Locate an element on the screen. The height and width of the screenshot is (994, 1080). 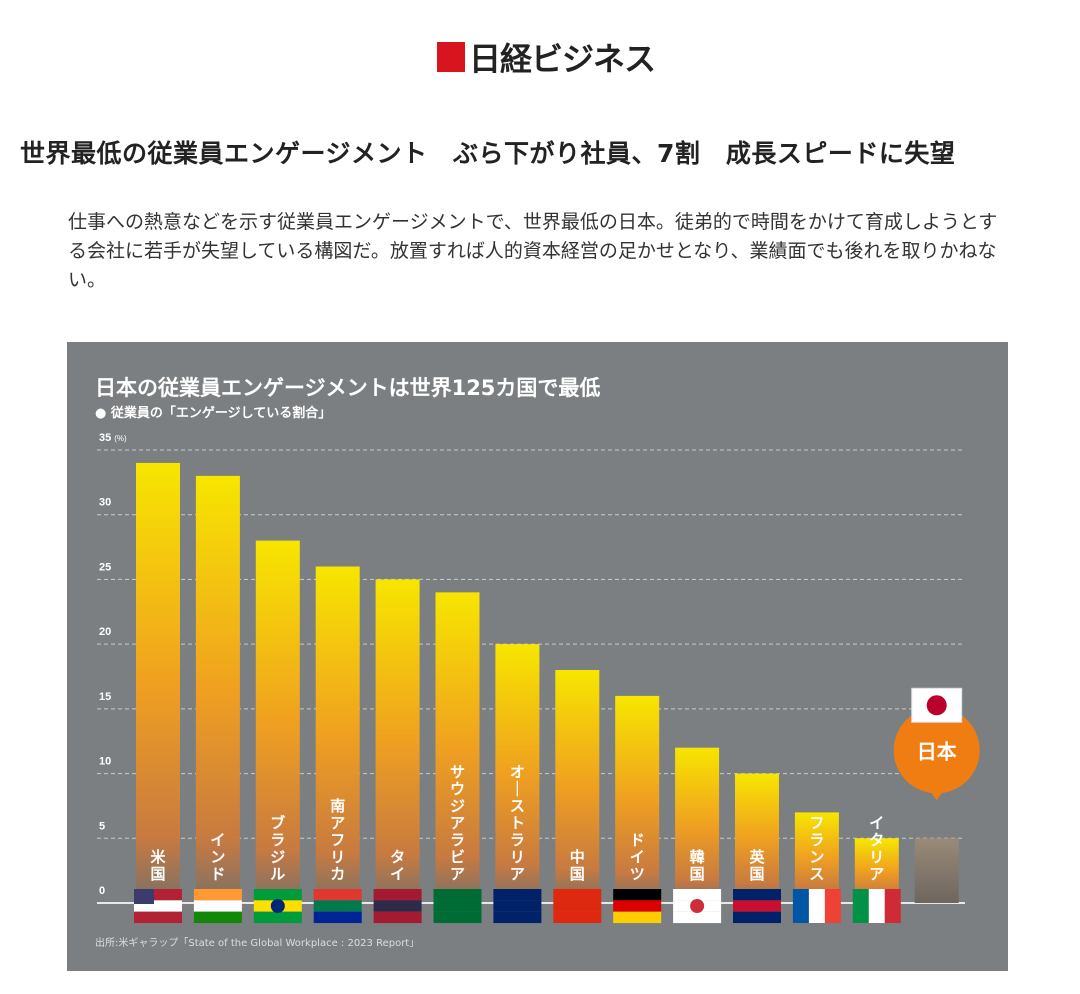
bar-ブラジル is located at coordinates (277, 721).